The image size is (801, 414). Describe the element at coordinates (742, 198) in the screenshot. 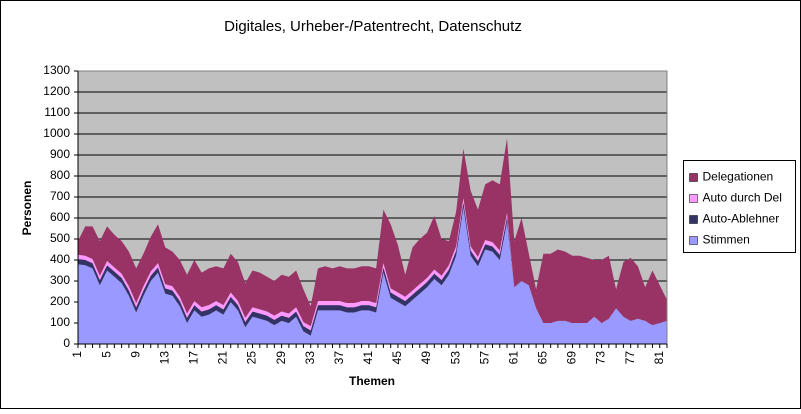

I see `legend-label: Auto durch Del` at that location.